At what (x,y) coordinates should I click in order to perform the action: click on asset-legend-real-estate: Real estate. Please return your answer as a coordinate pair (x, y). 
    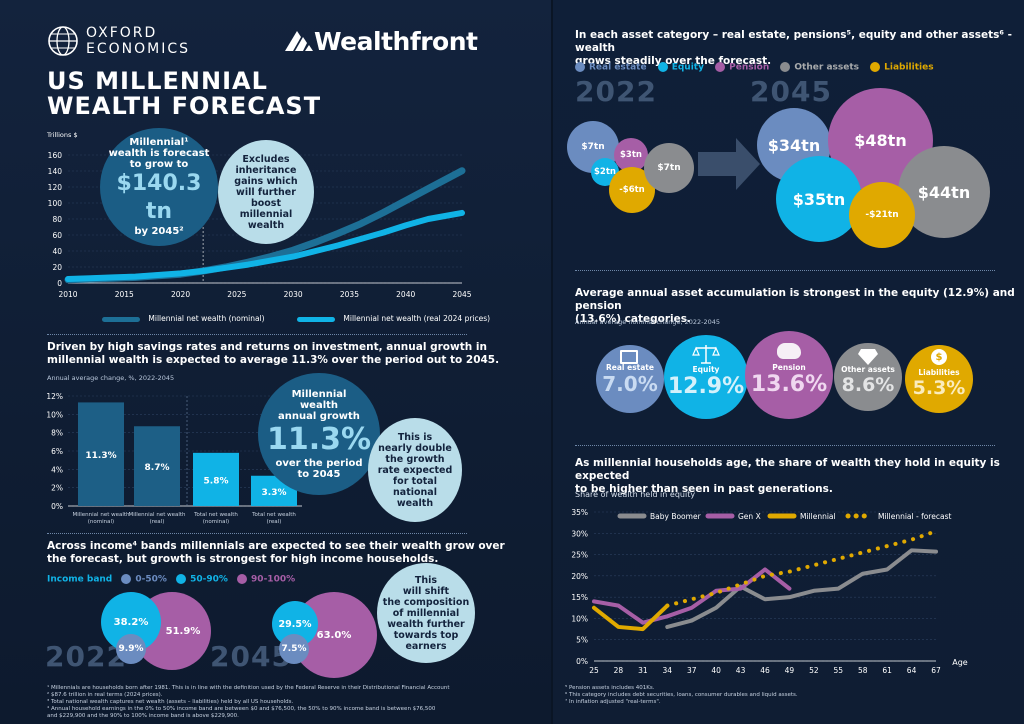
    Looking at the image, I should click on (618, 67).